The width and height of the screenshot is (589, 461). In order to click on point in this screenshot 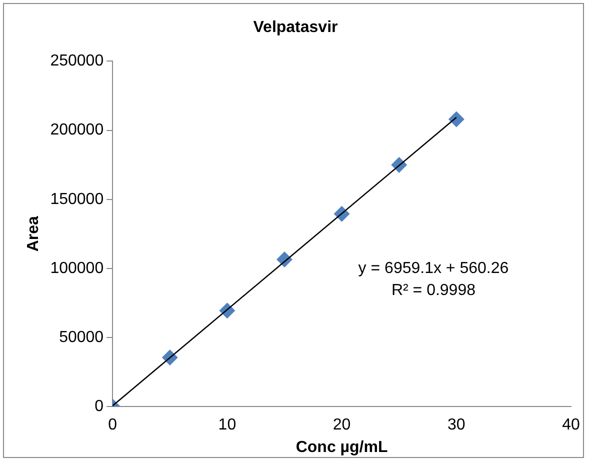, I will do `click(456, 119)`.